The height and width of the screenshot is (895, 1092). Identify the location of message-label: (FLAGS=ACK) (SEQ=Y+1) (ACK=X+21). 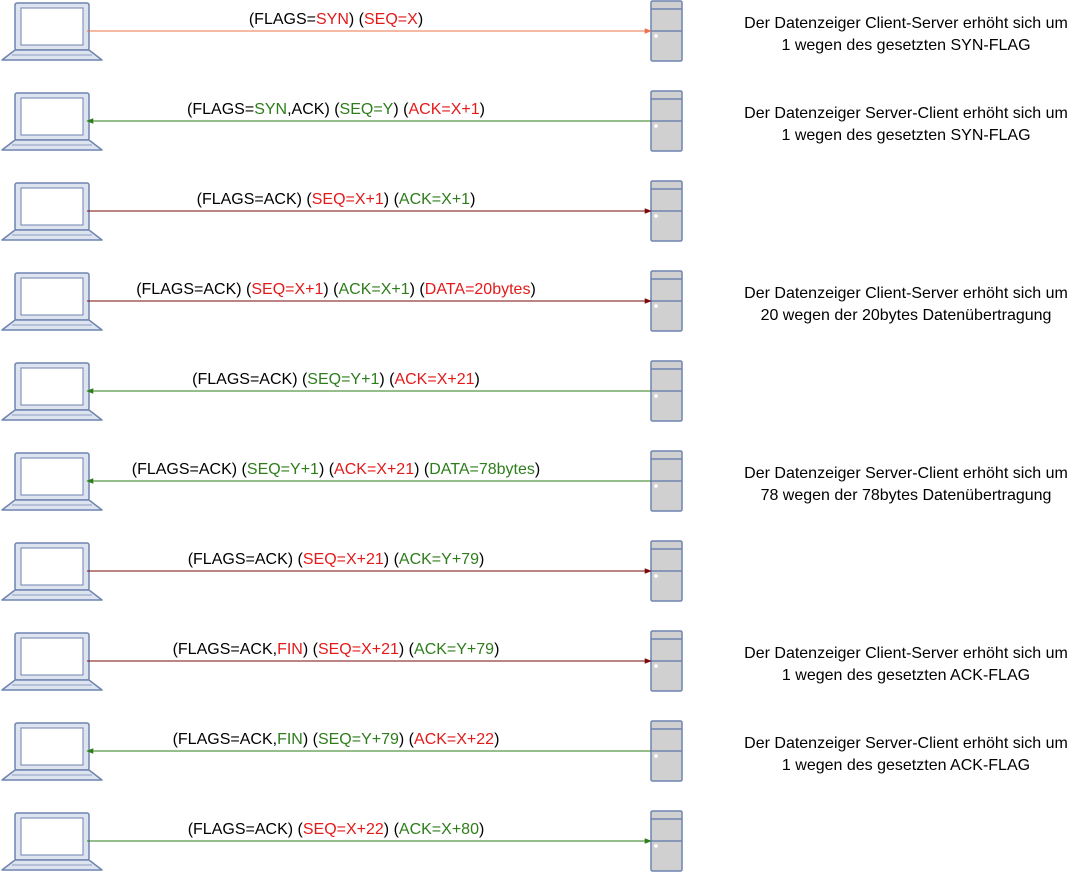
(336, 379).